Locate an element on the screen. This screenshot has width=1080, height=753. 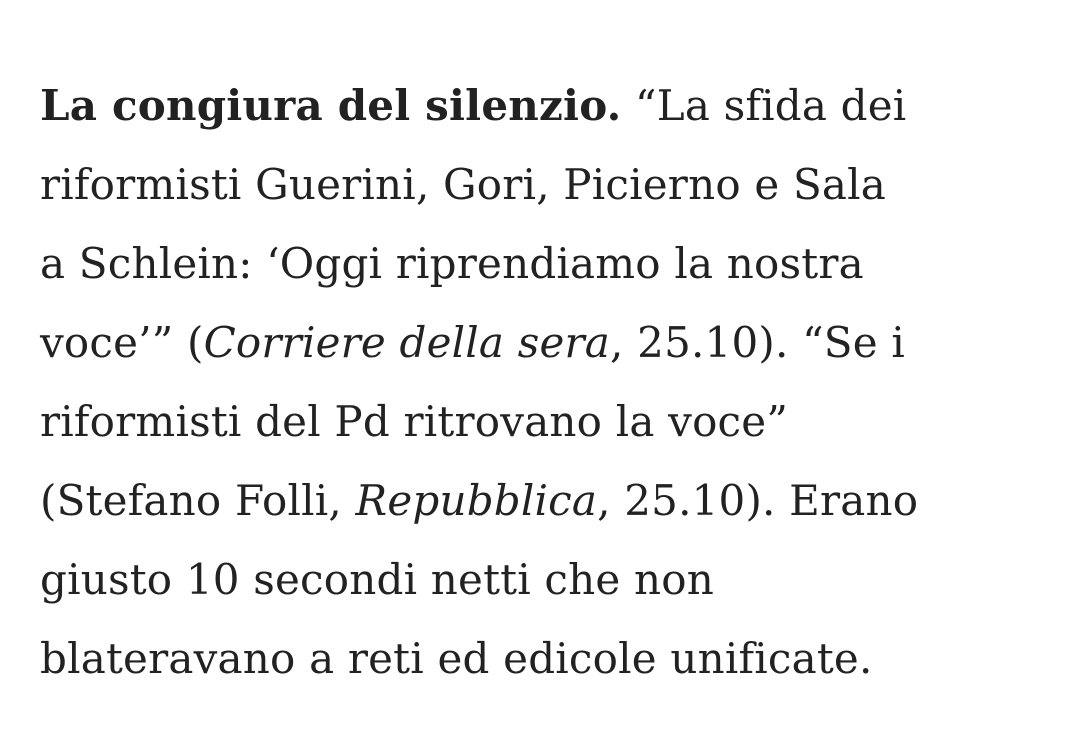
body-text: , 25.10). Erano is located at coordinates (758, 500).